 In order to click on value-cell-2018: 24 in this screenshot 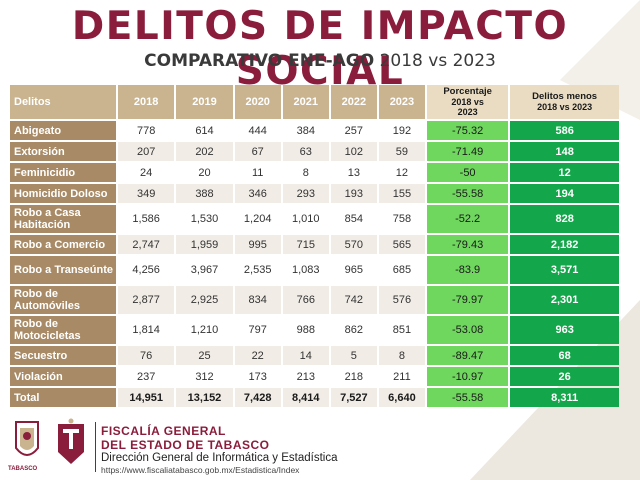, I will do `click(146, 172)`.